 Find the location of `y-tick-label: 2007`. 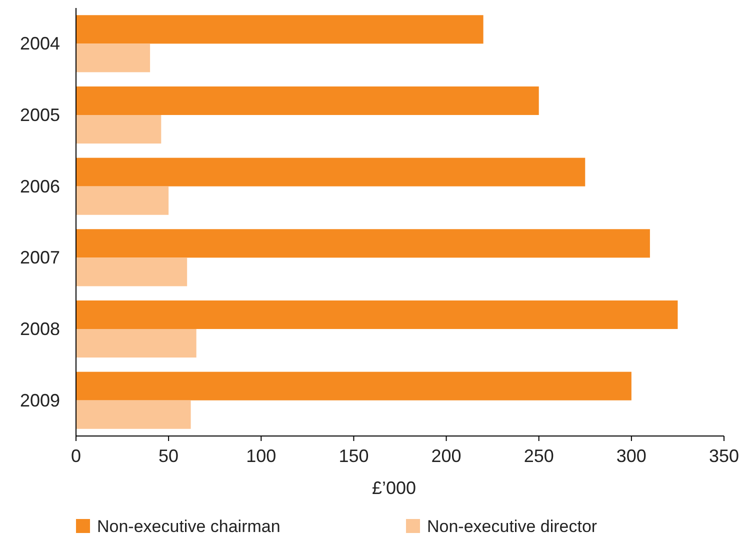

y-tick-label: 2007 is located at coordinates (40, 258).